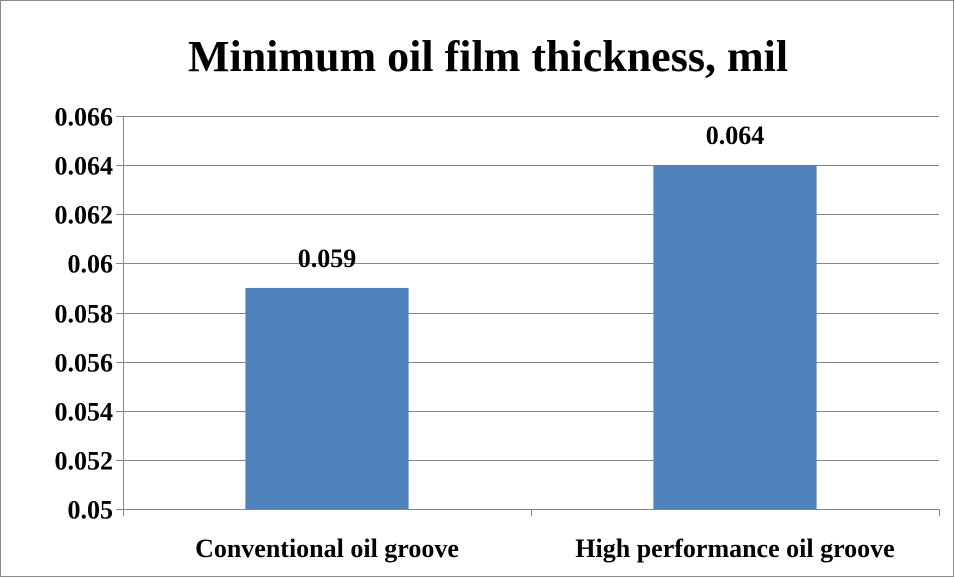 The height and width of the screenshot is (578, 954). I want to click on y-tick-label: 0.064, so click(84, 166).